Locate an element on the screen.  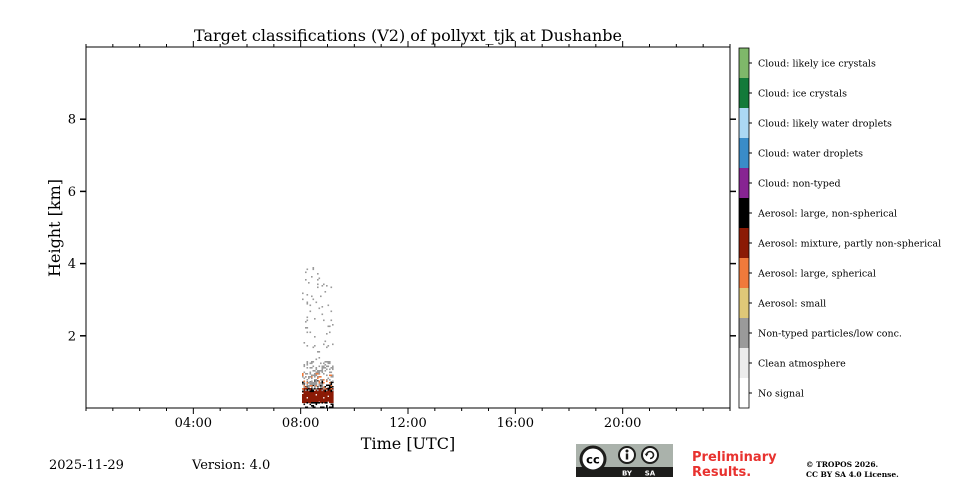
colorbar-segment is located at coordinates (744, 303).